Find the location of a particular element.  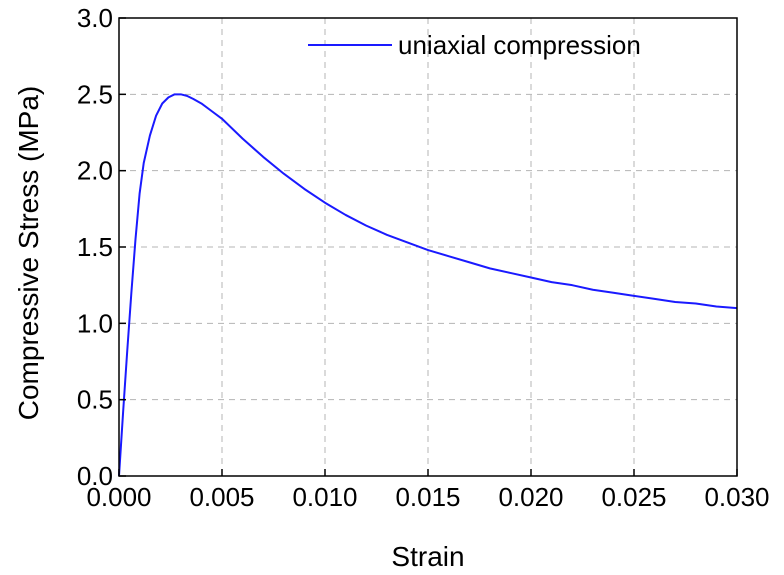

y-tick-label: 0.5 is located at coordinates (95, 400).